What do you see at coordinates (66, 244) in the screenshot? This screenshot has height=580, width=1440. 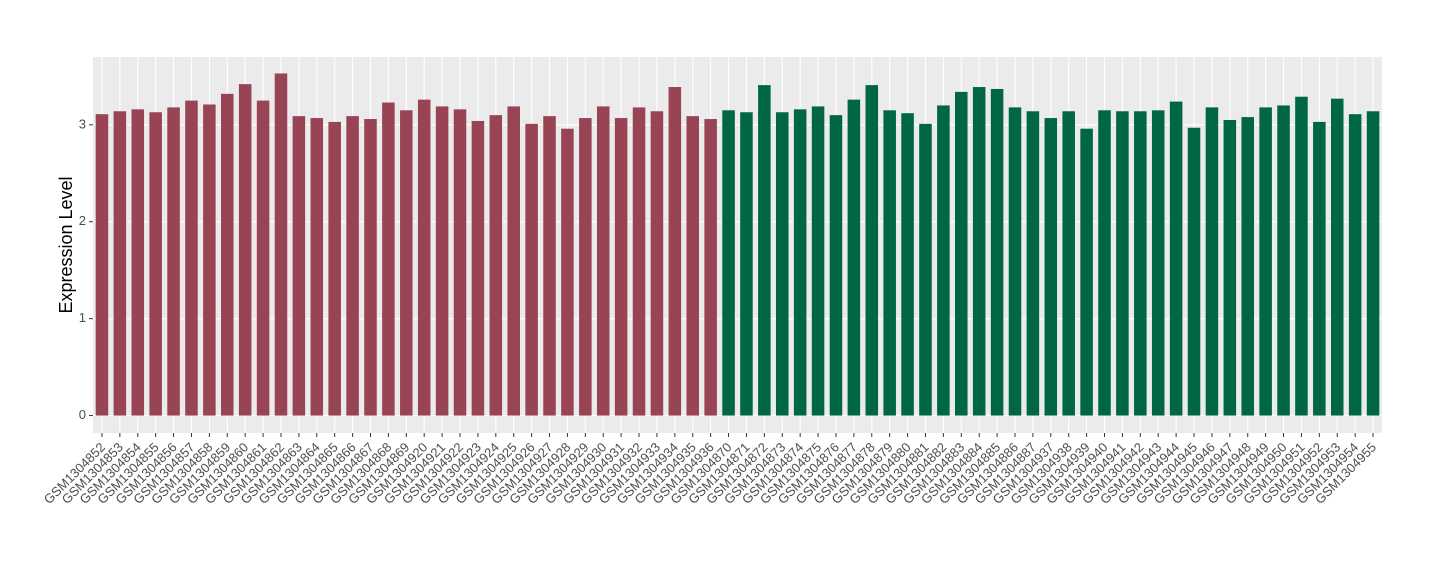 I see `y-axis-label: Expression Level` at bounding box center [66, 244].